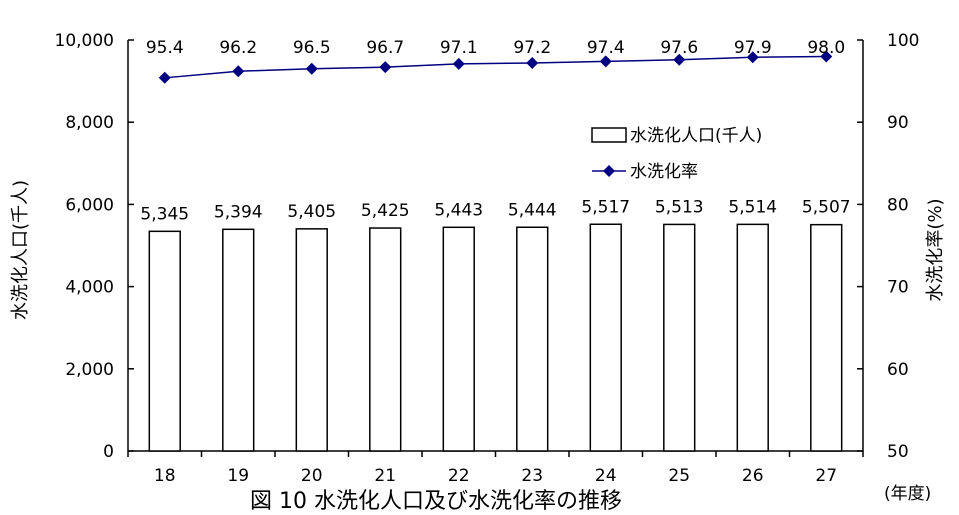 The width and height of the screenshot is (959, 515). Describe the element at coordinates (609, 135) in the screenshot. I see `legend-bar-swatch` at that location.